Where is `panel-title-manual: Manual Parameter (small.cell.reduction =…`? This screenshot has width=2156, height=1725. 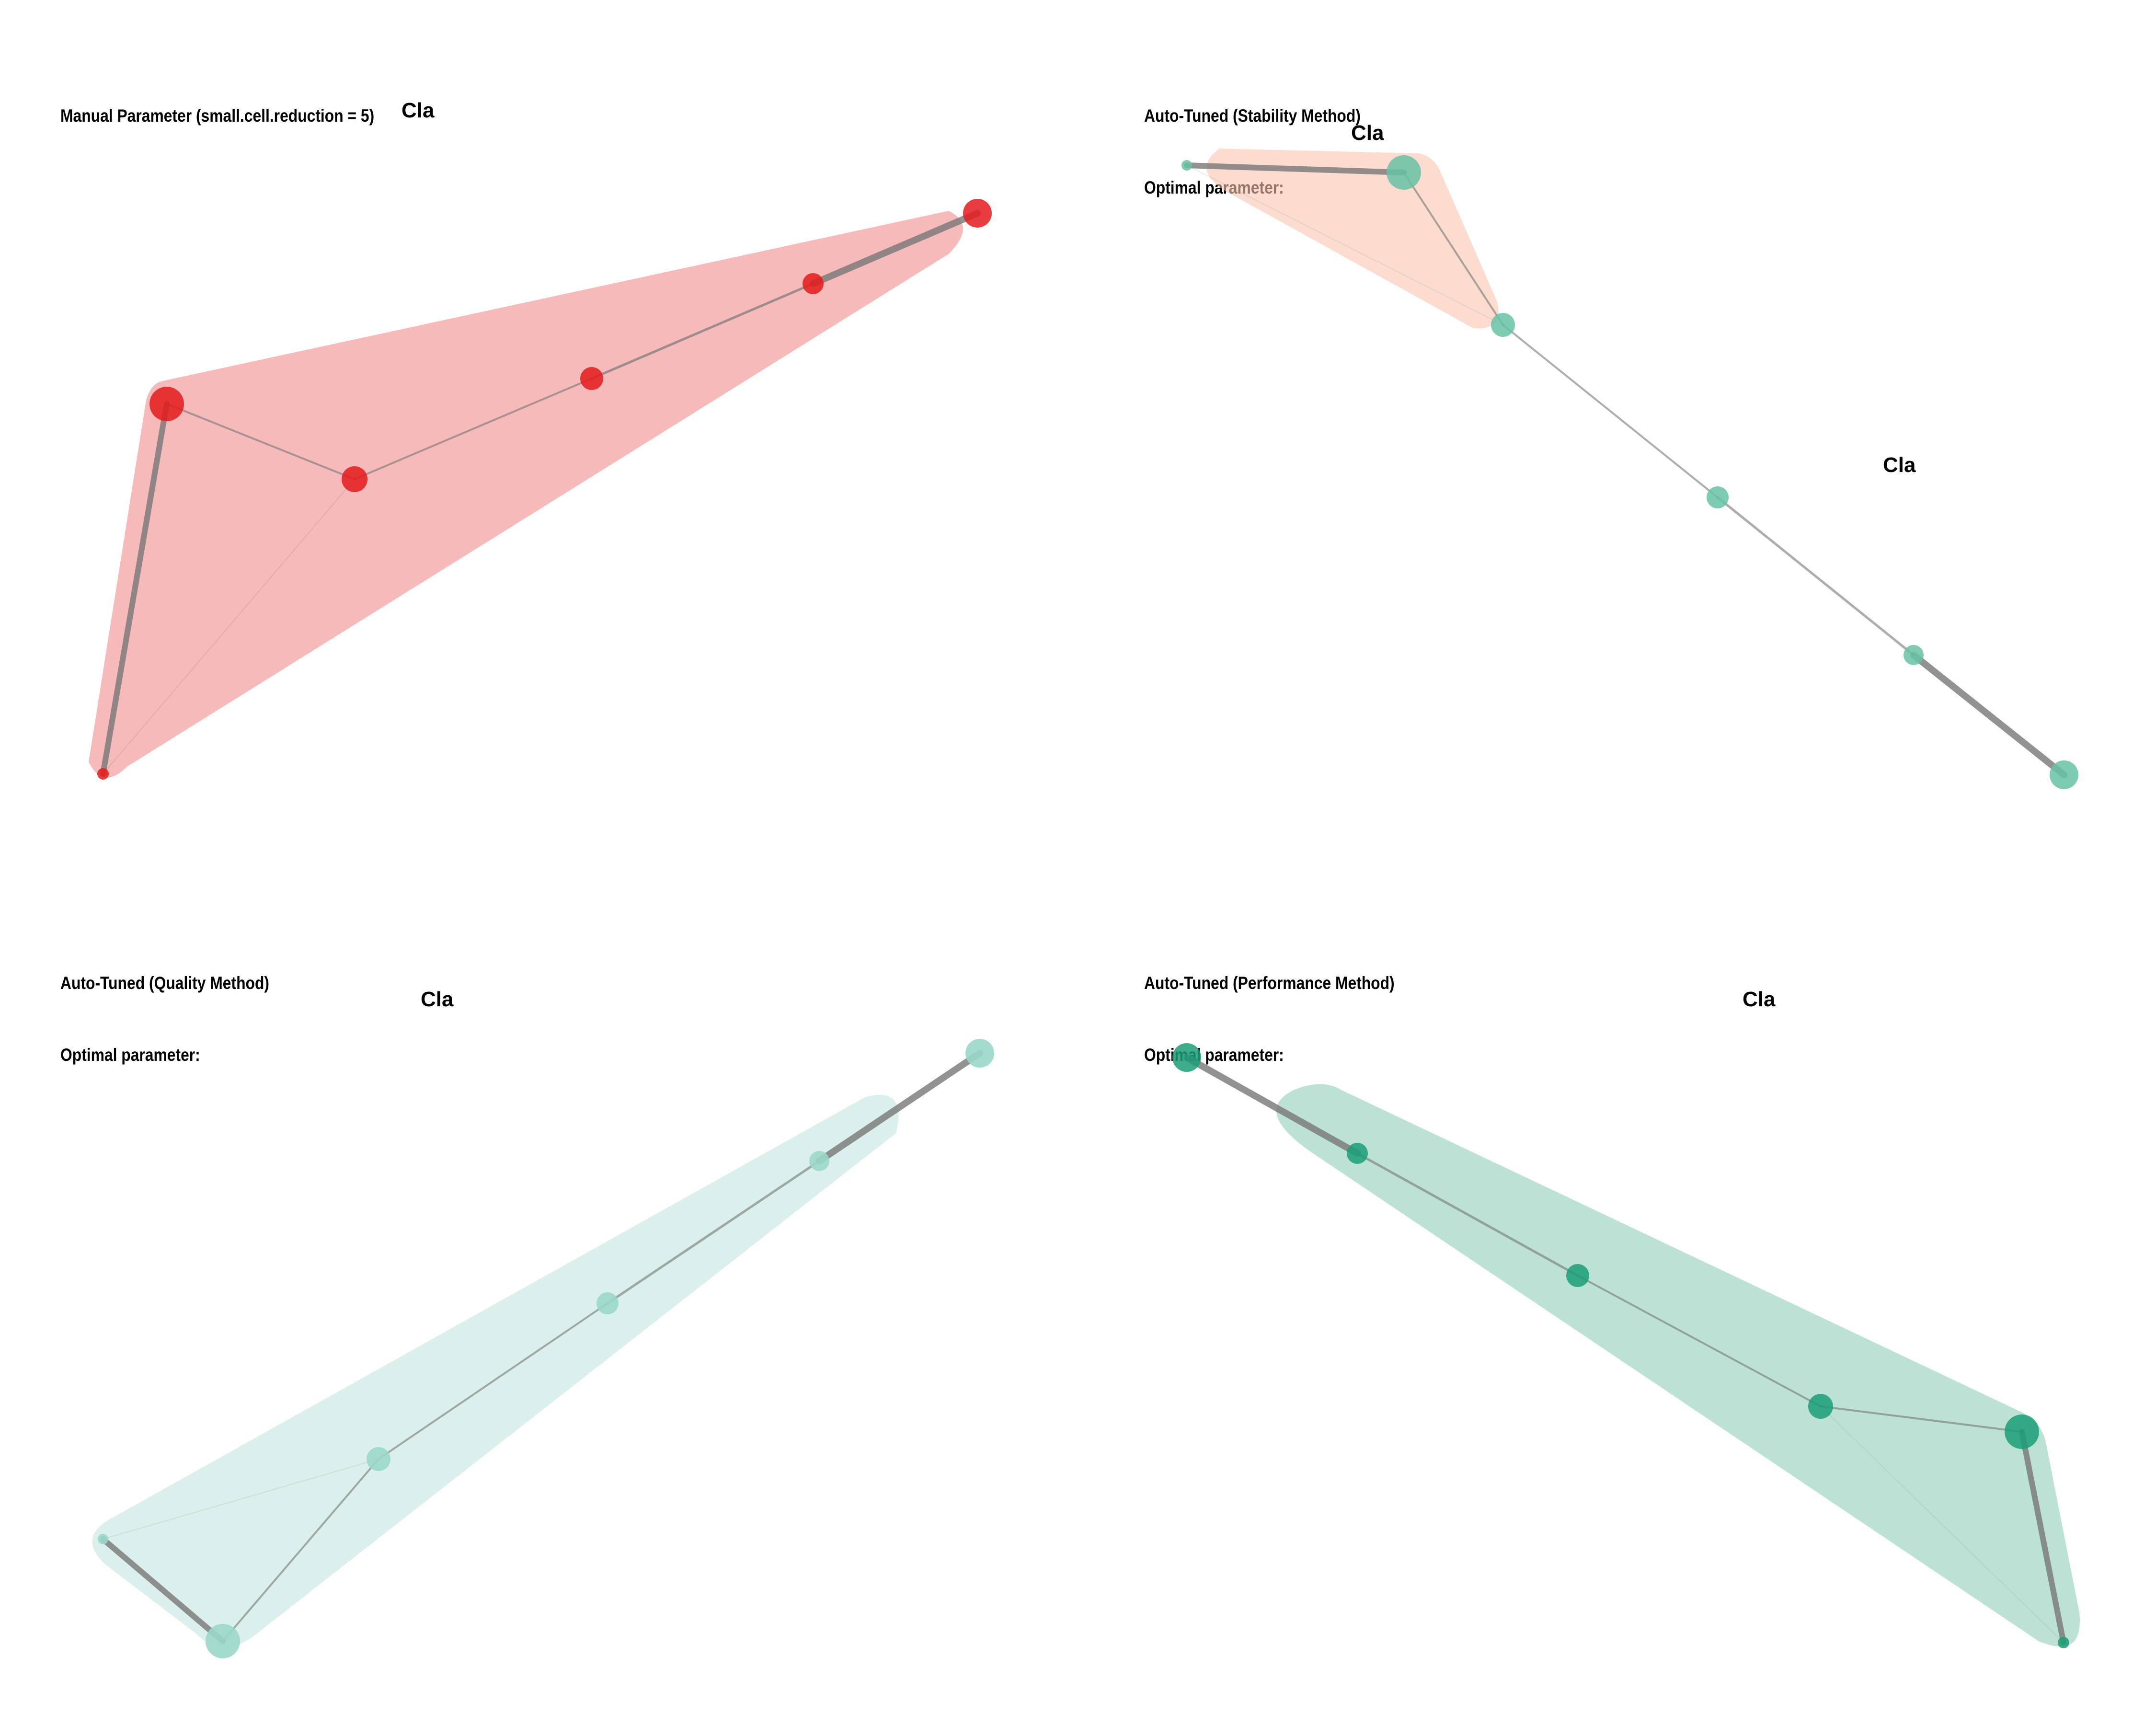 panel-title-manual: Manual Parameter (small.cell.reduction =… is located at coordinates (217, 104).